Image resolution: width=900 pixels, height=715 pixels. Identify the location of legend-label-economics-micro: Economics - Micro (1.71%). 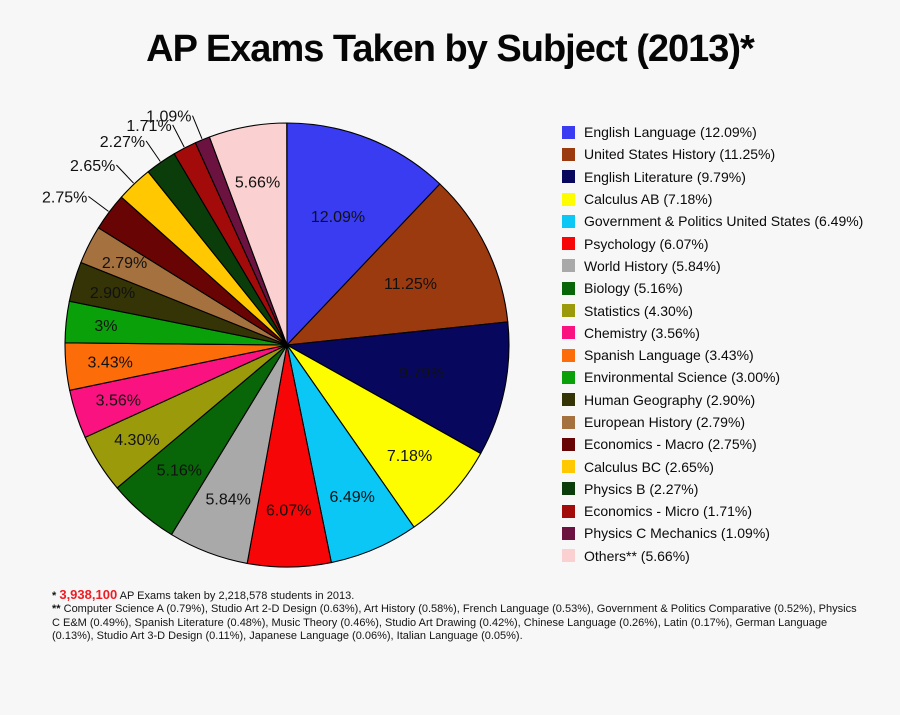
(668, 511).